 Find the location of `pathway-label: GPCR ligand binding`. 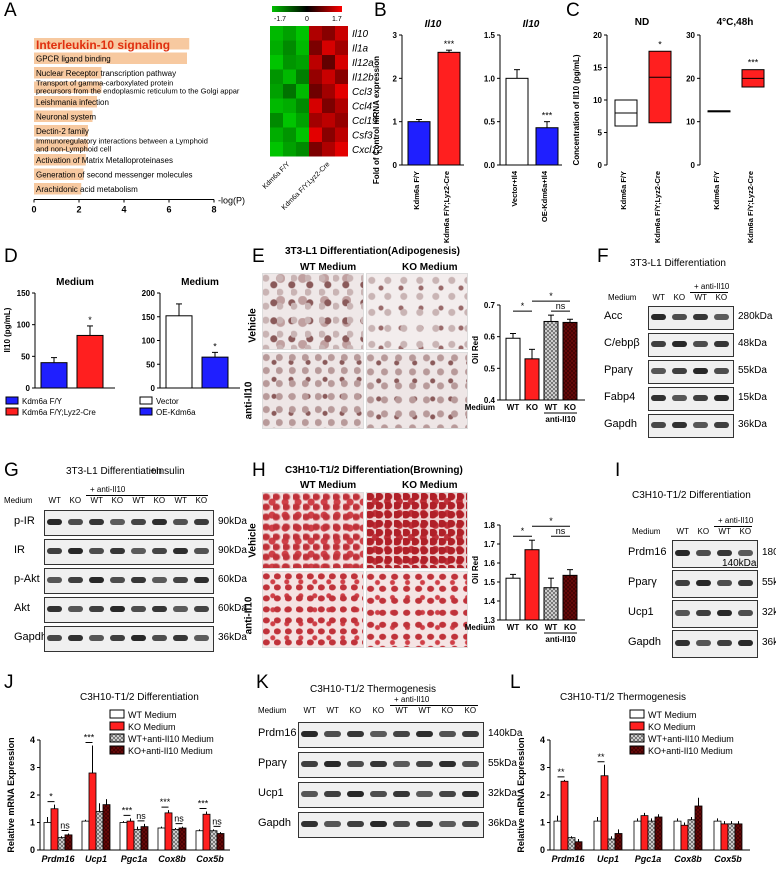

pathway-label: GPCR ligand binding is located at coordinates (73, 59).